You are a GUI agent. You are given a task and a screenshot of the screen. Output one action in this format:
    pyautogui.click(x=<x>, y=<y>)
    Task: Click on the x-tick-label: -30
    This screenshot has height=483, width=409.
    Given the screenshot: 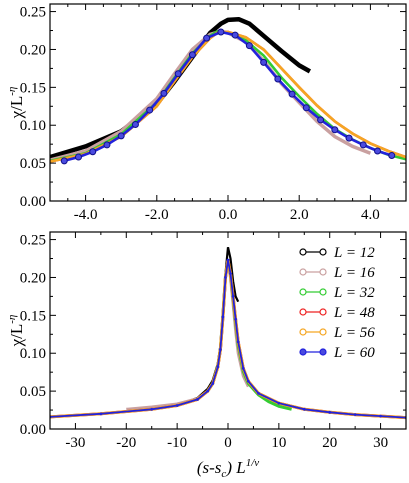 What is the action you would take?
    pyautogui.click(x=75, y=443)
    